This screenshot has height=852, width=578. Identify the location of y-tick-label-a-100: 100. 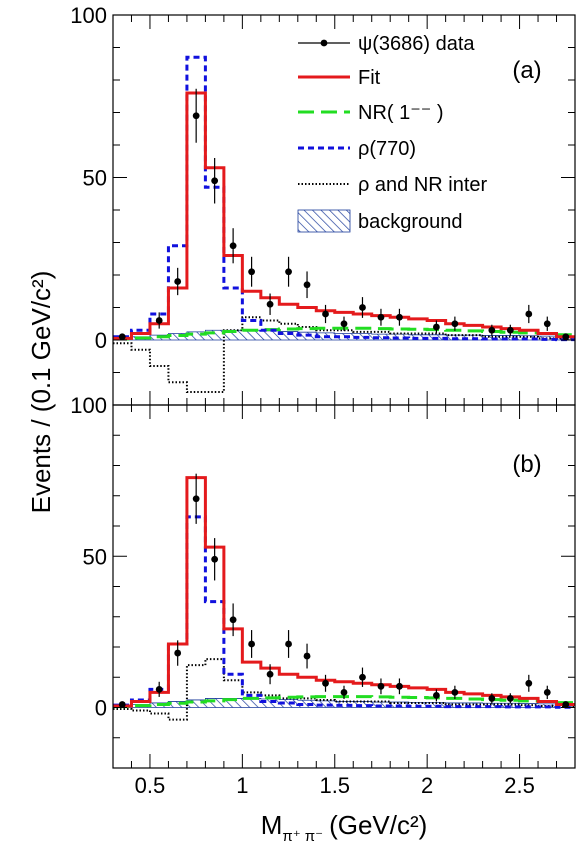
(88, 15).